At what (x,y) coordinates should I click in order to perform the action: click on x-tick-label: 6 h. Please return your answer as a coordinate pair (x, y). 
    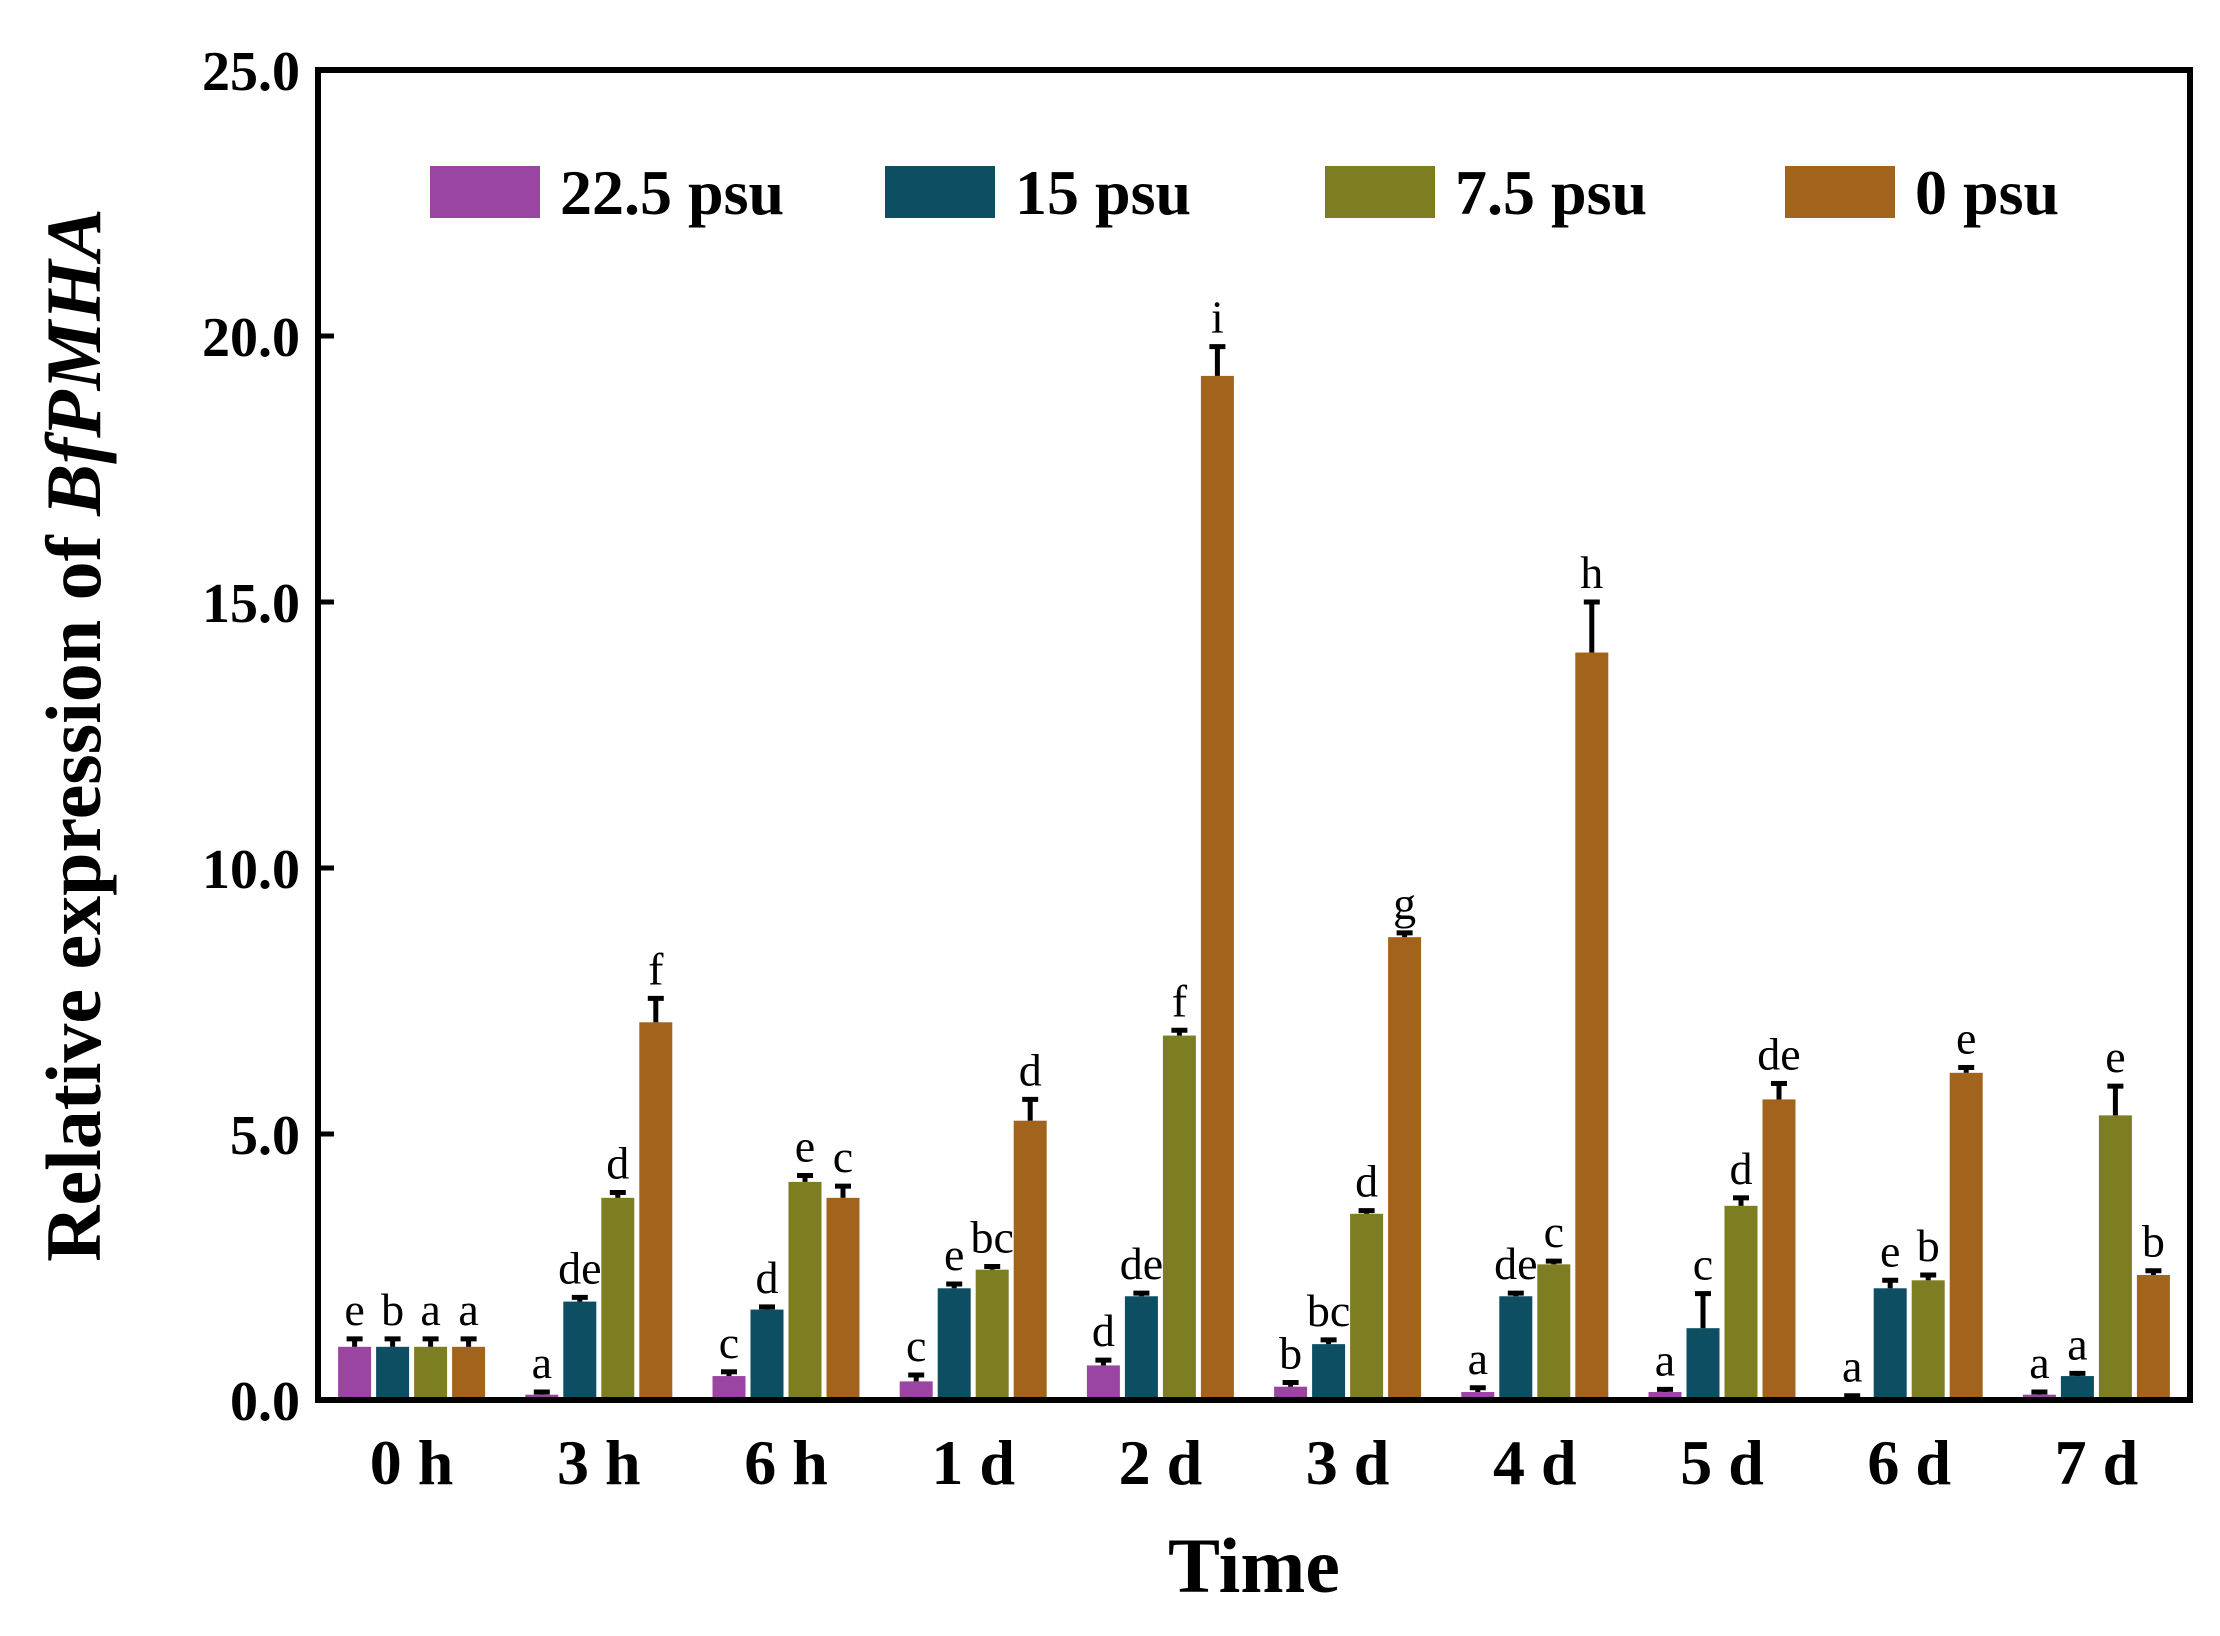
    Looking at the image, I should click on (786, 1462).